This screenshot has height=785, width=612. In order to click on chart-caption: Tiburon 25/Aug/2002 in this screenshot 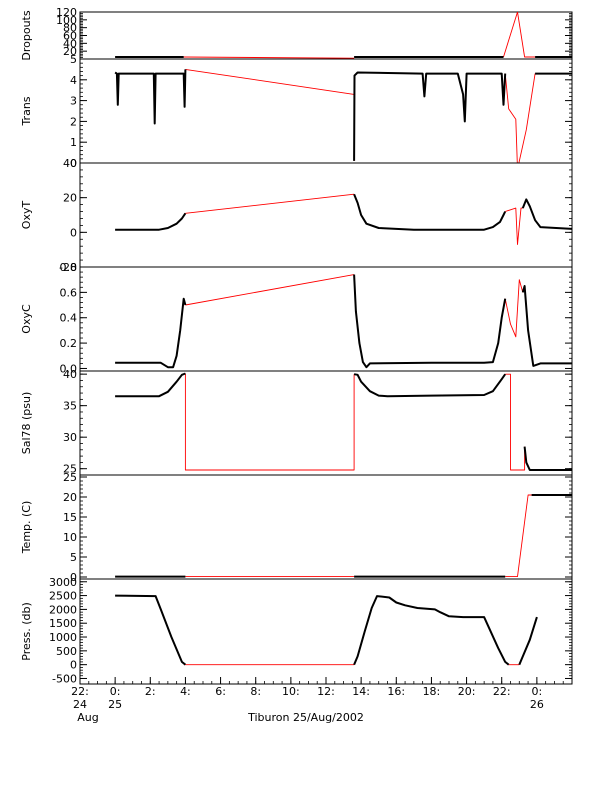, I will do `click(305, 717)`.